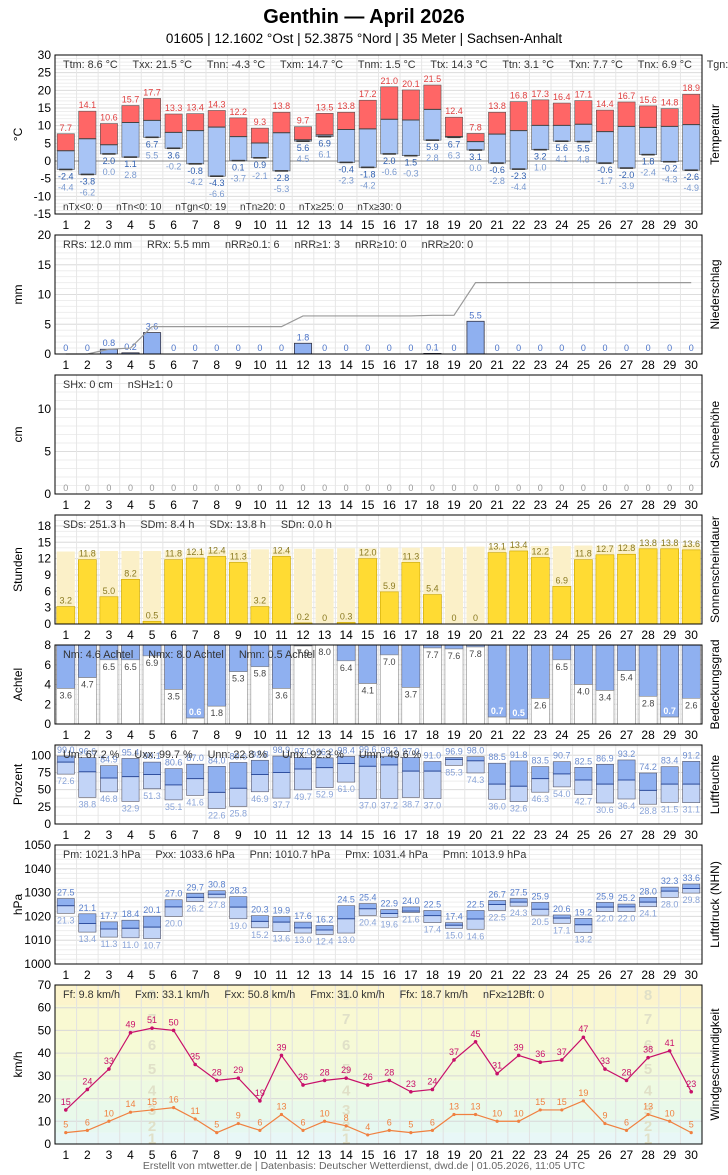 This screenshot has height=1175, width=728. Describe the element at coordinates (389, 650) in the screenshot. I see `bar-cloud` at that location.